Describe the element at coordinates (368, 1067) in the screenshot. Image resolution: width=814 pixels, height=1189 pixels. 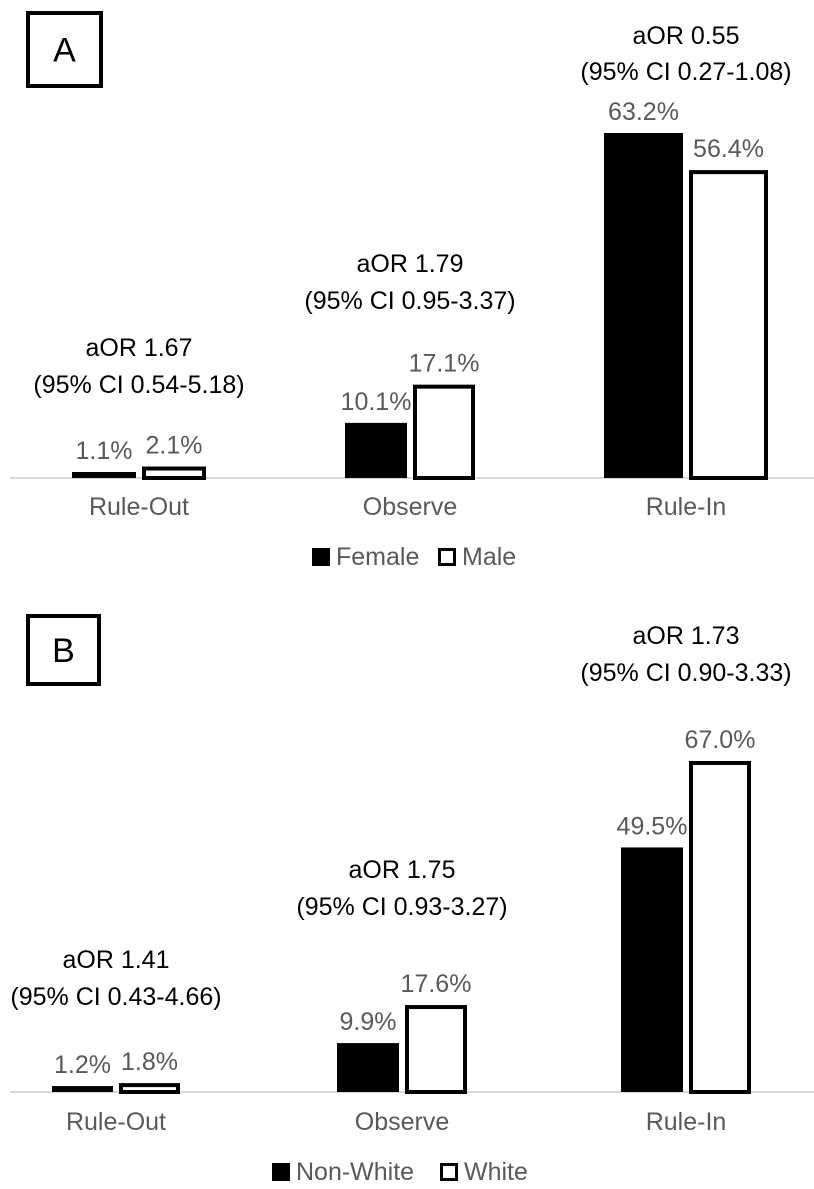
I see `bar-non-white-observe` at that location.